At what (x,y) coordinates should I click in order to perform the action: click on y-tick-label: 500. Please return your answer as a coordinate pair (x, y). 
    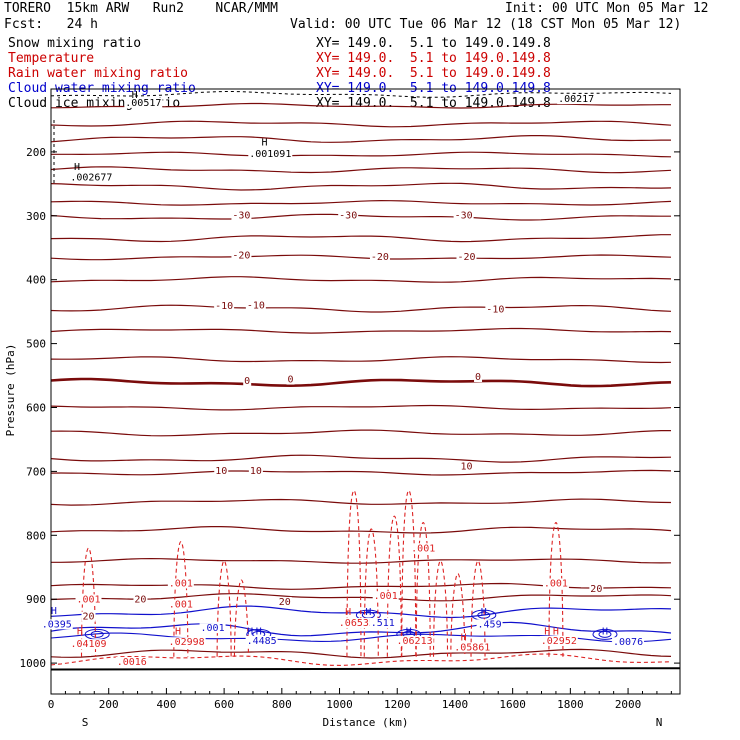
    Looking at the image, I should click on (36, 344).